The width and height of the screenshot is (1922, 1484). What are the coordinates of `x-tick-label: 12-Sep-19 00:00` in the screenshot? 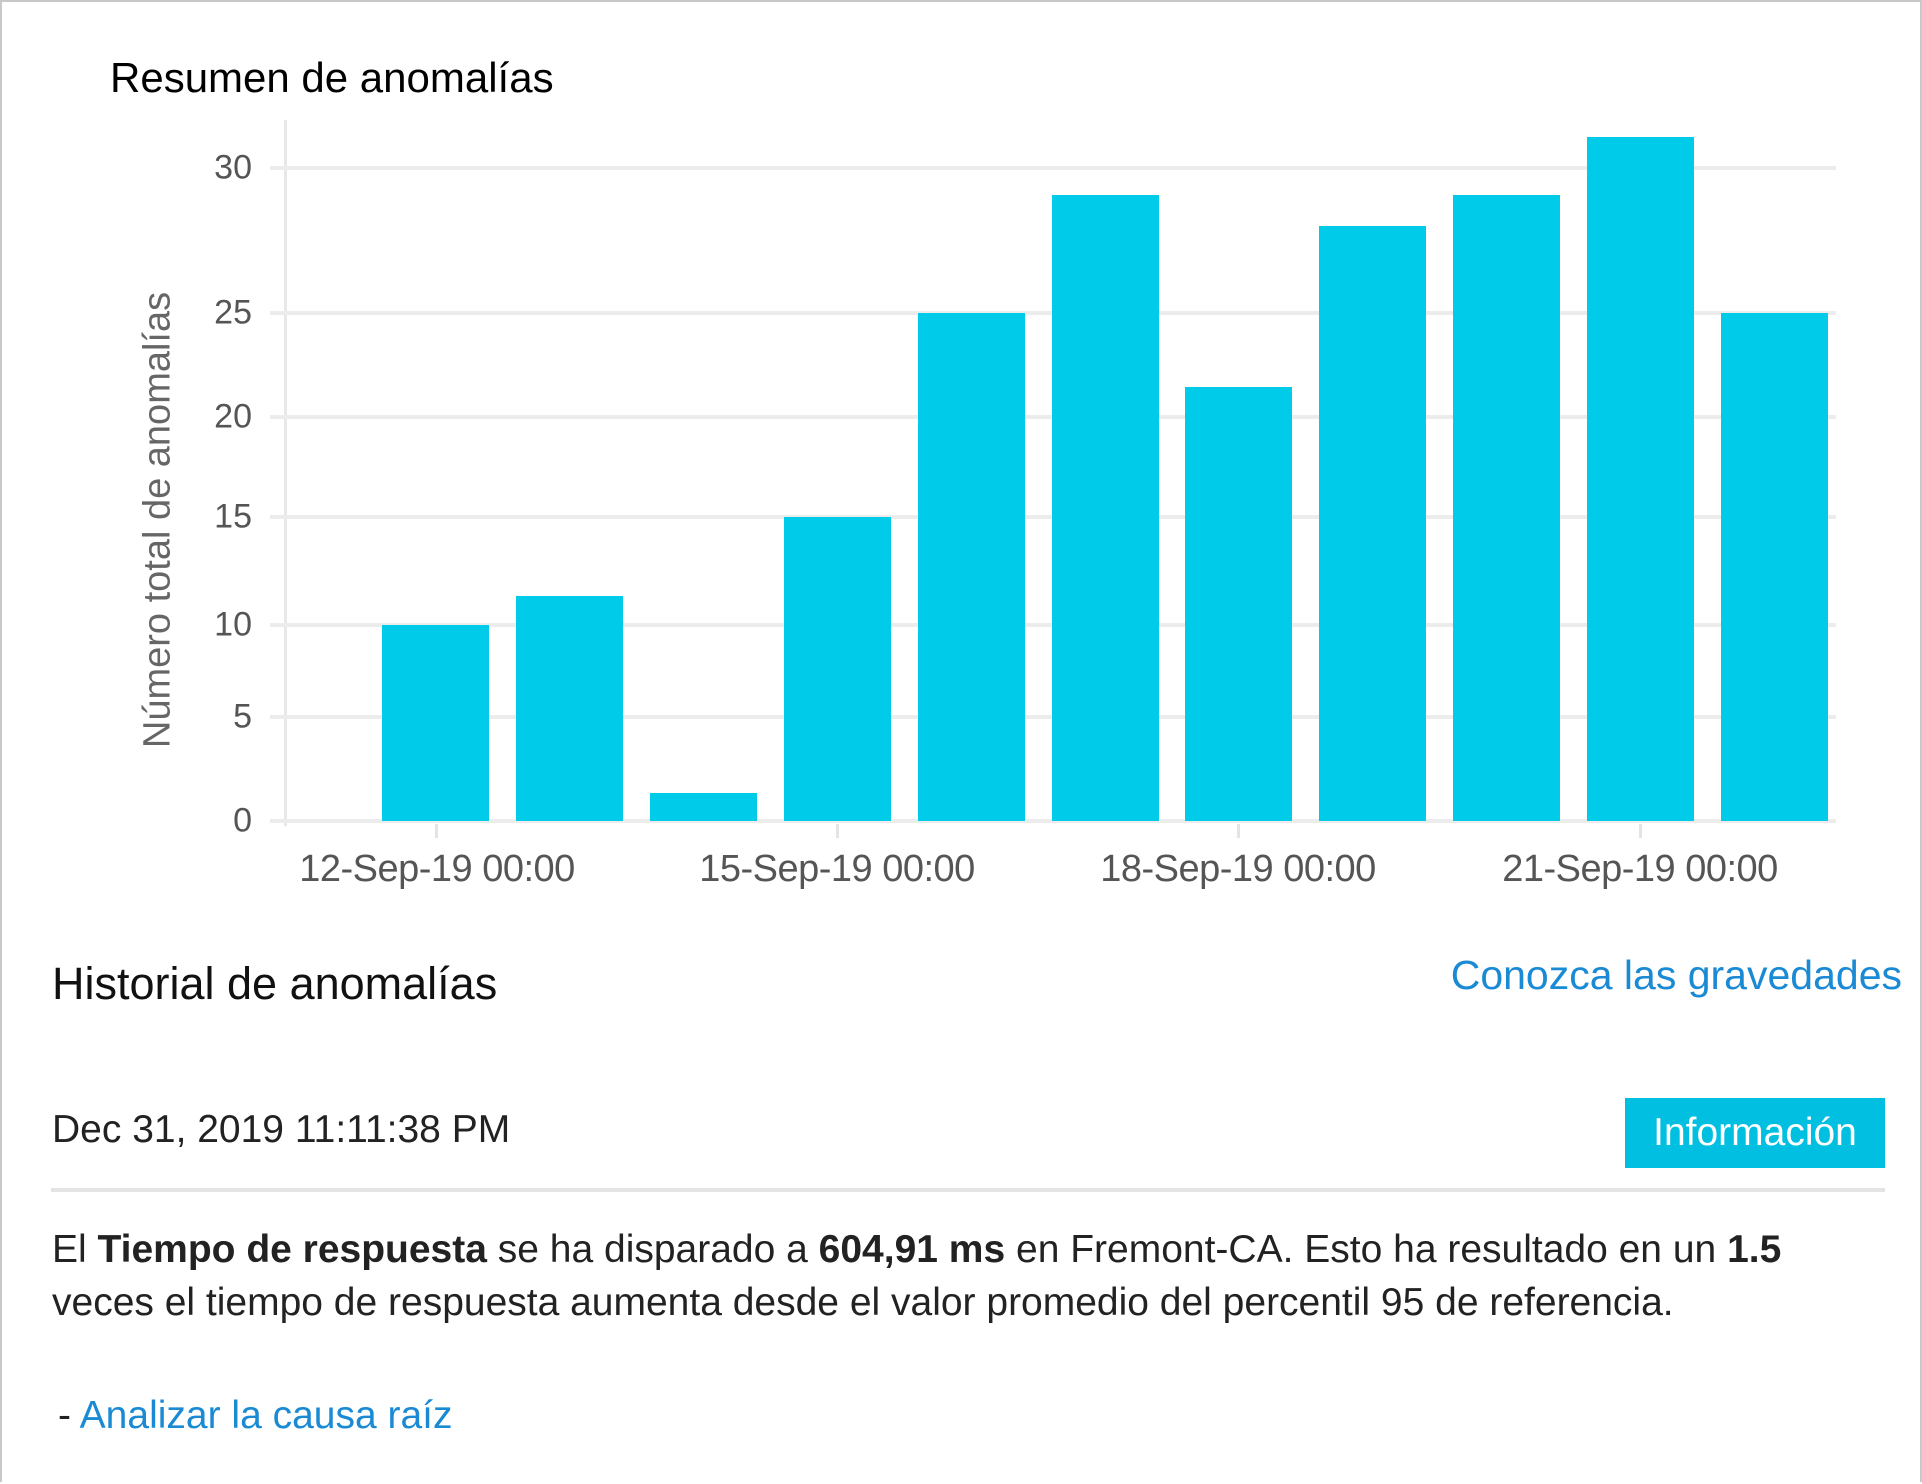 It's located at (437, 869).